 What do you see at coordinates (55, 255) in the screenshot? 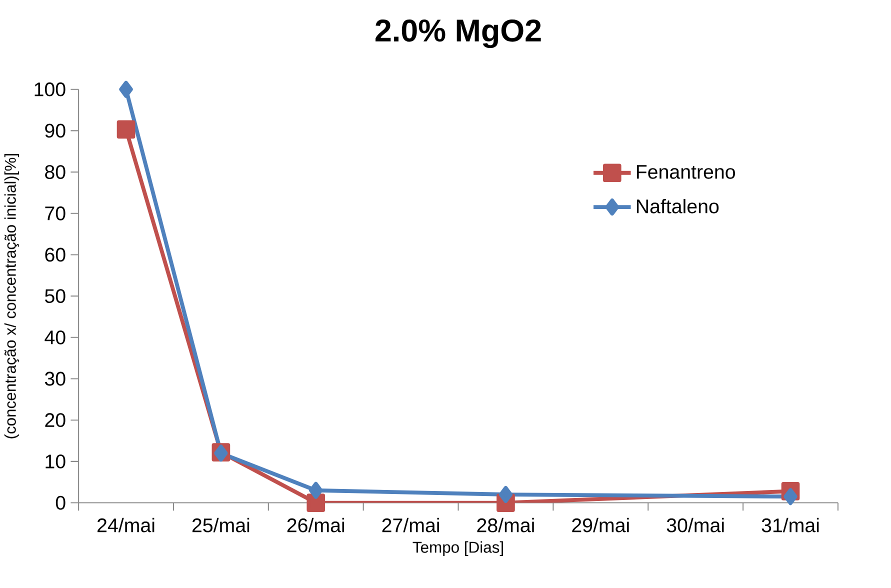
I see `y-tick-label: 60` at bounding box center [55, 255].